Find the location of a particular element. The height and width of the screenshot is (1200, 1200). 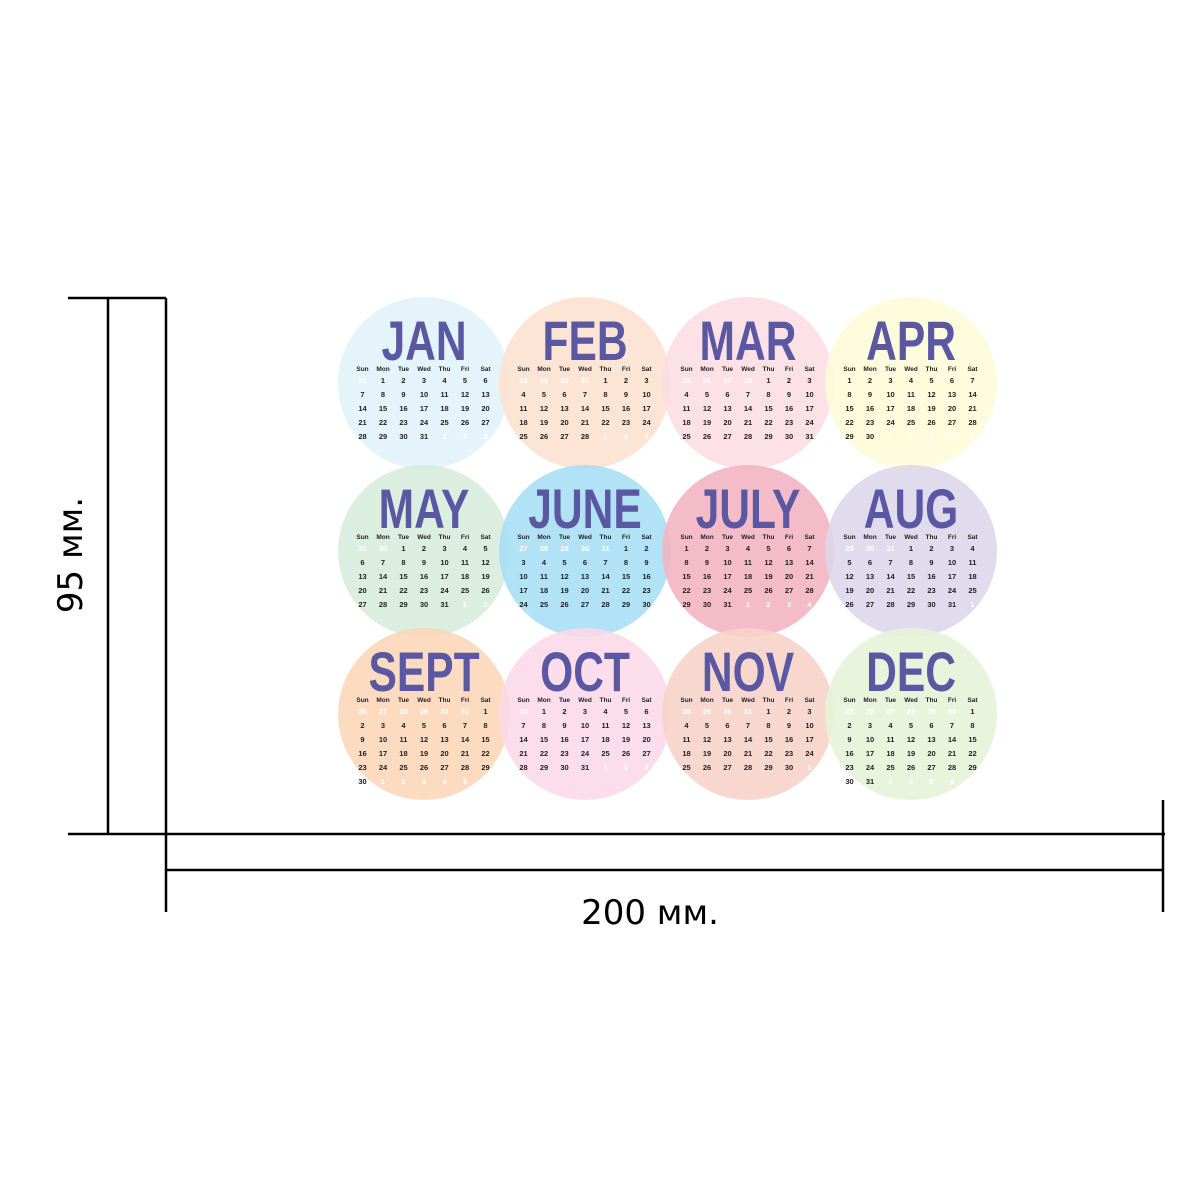

weekday: Sat is located at coordinates (646, 537).